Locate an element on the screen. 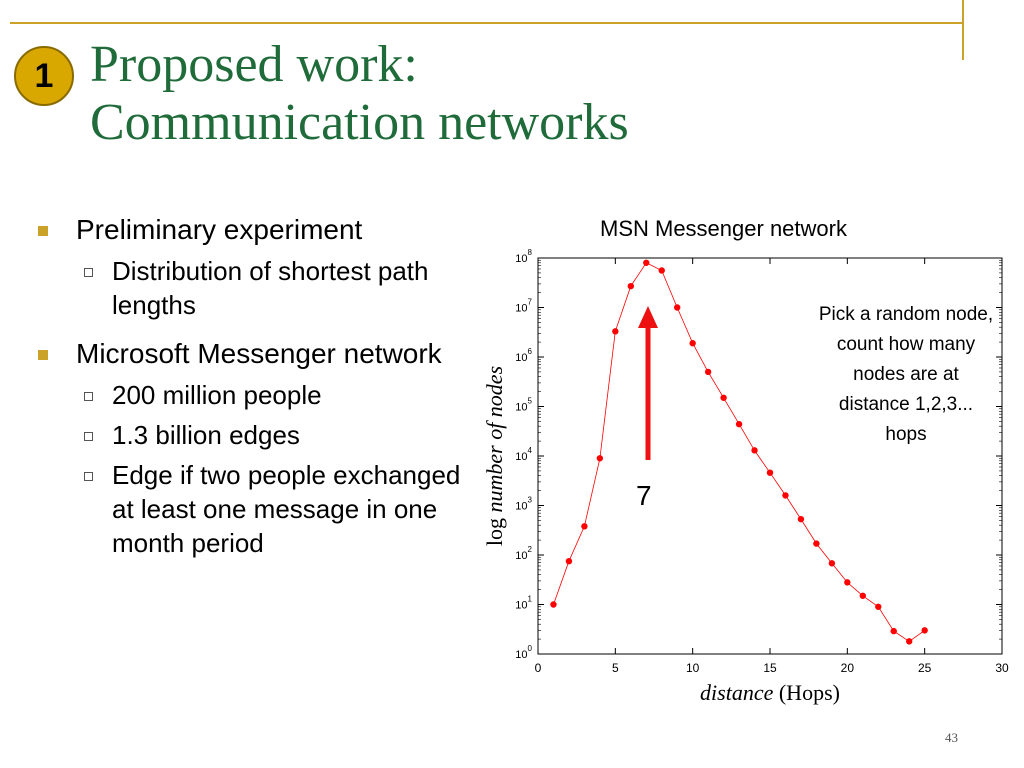 Image resolution: width=1024 pixels, height=768 pixels. sub-bullet-text: 1.3 billion edges is located at coordinates (206, 435).